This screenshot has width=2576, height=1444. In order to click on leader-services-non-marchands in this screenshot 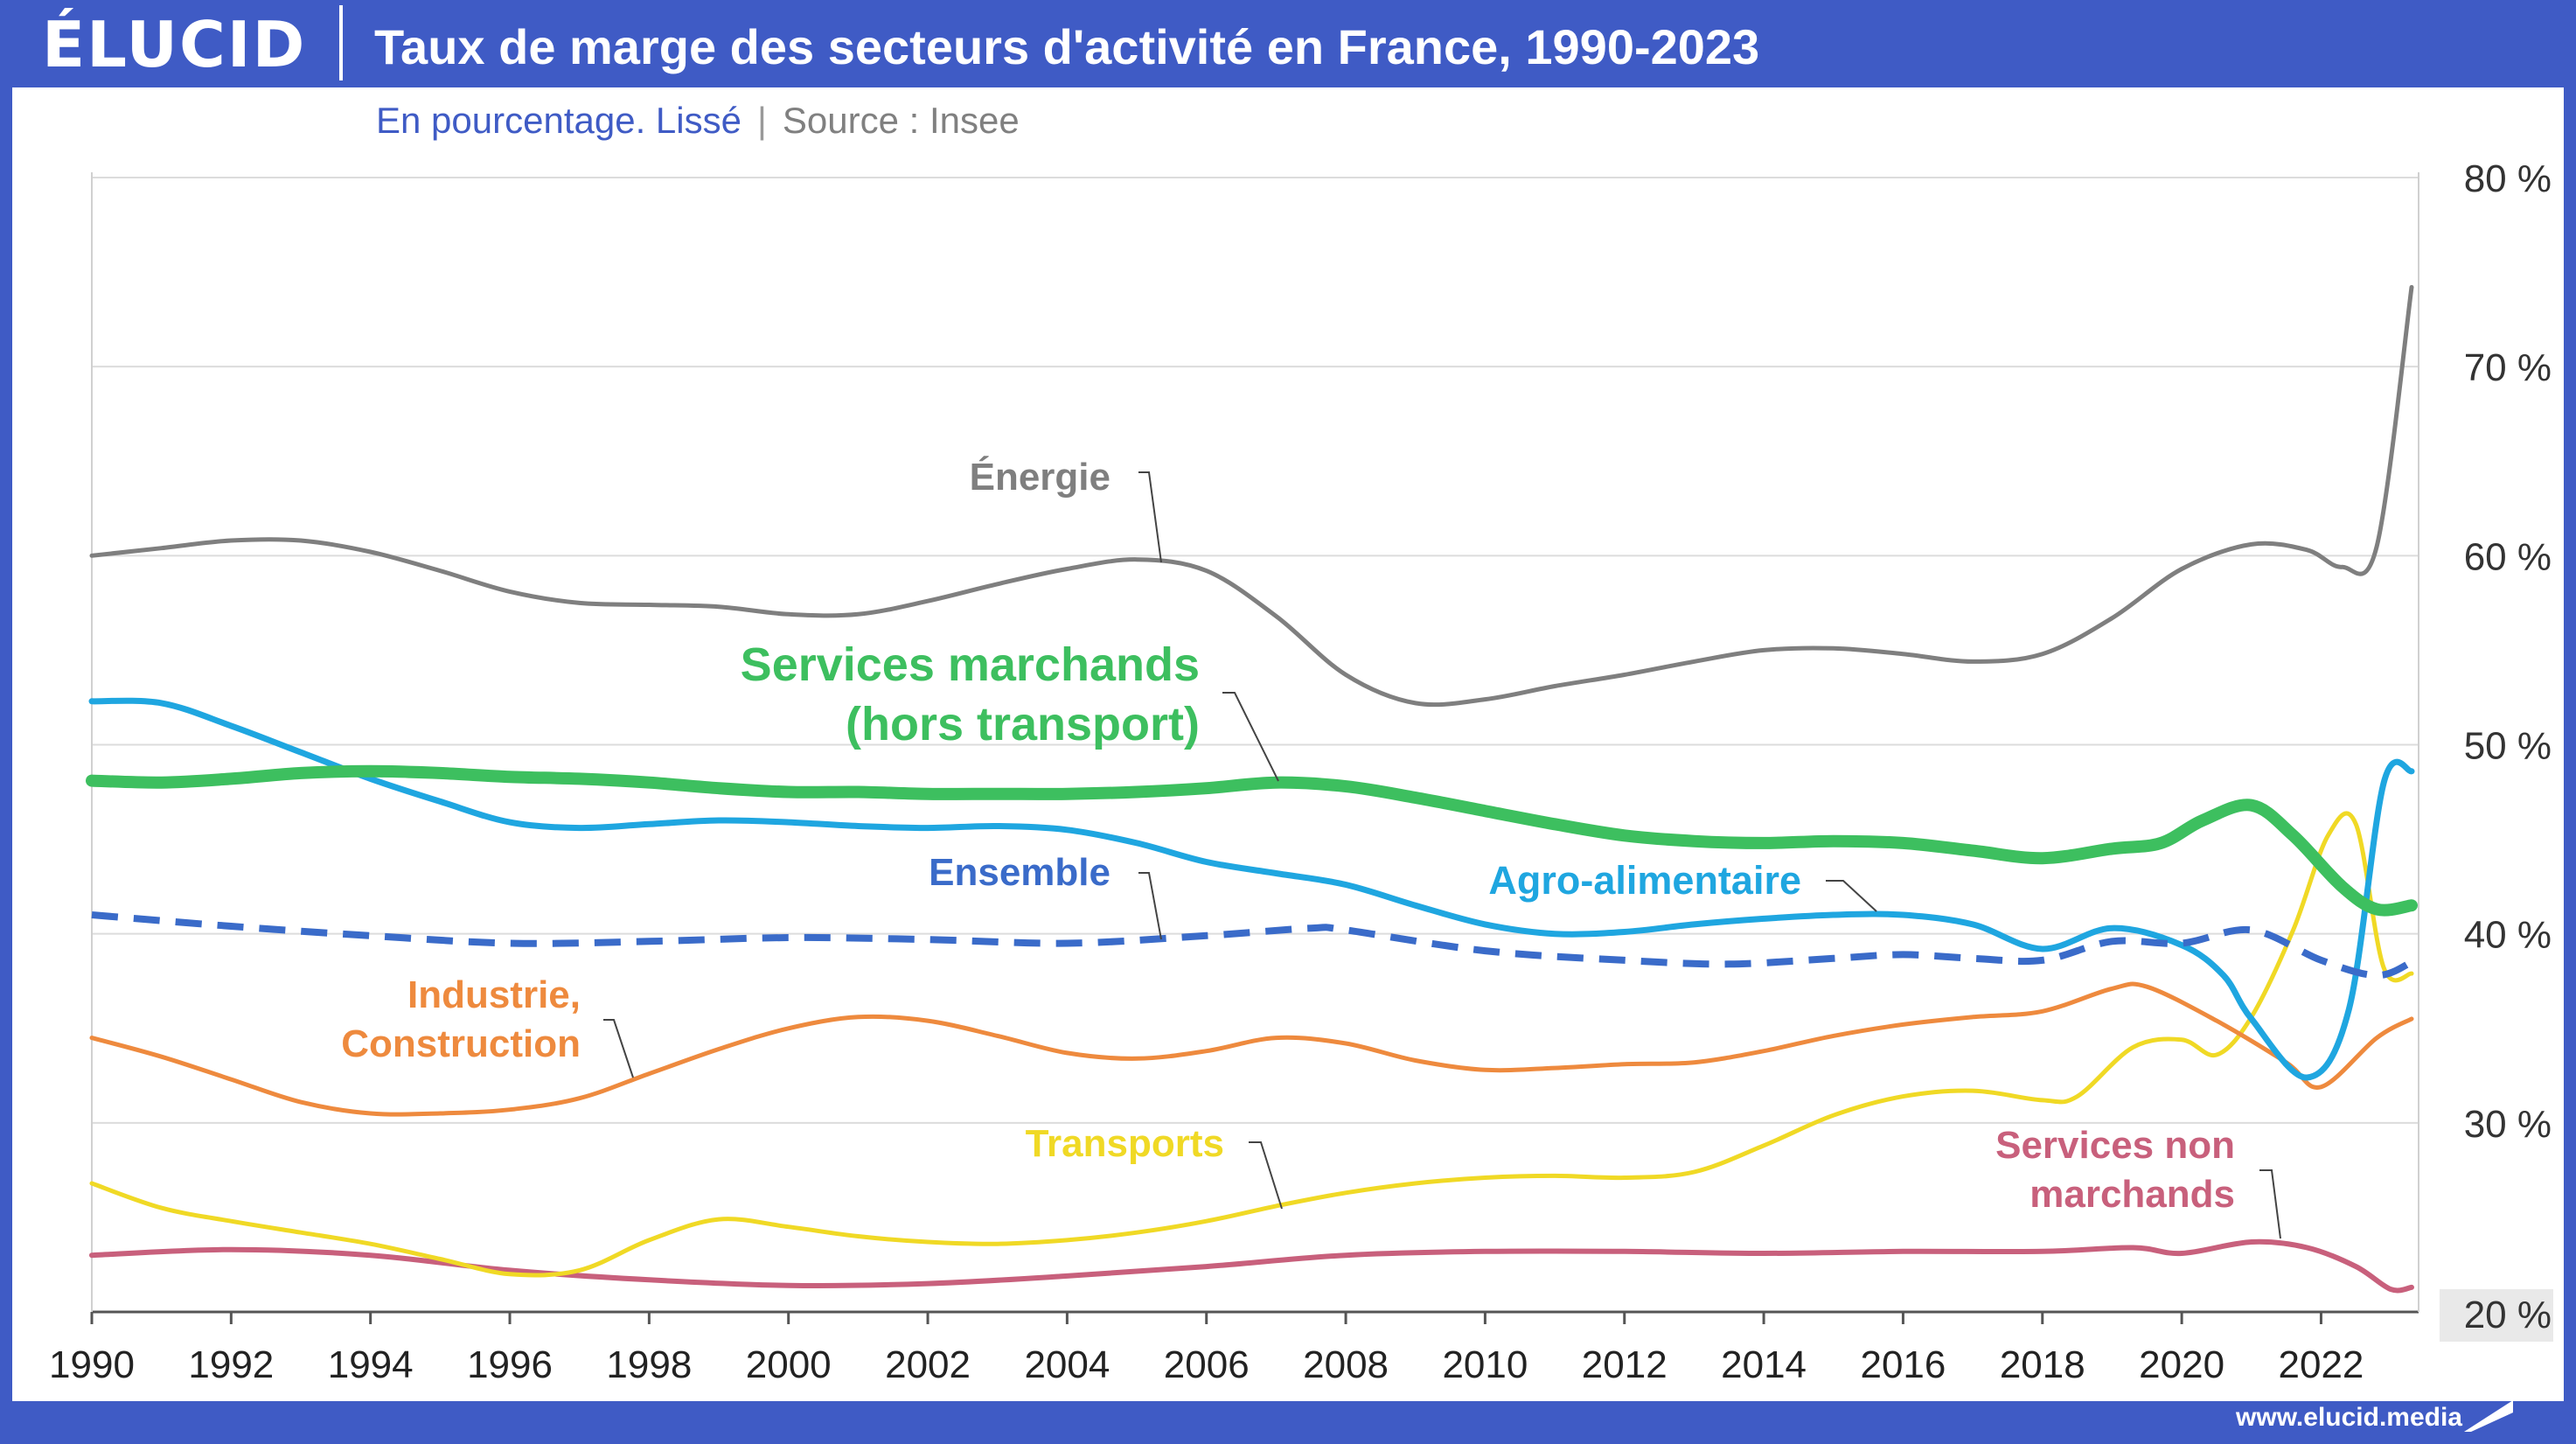, I will do `click(2270, 1204)`.